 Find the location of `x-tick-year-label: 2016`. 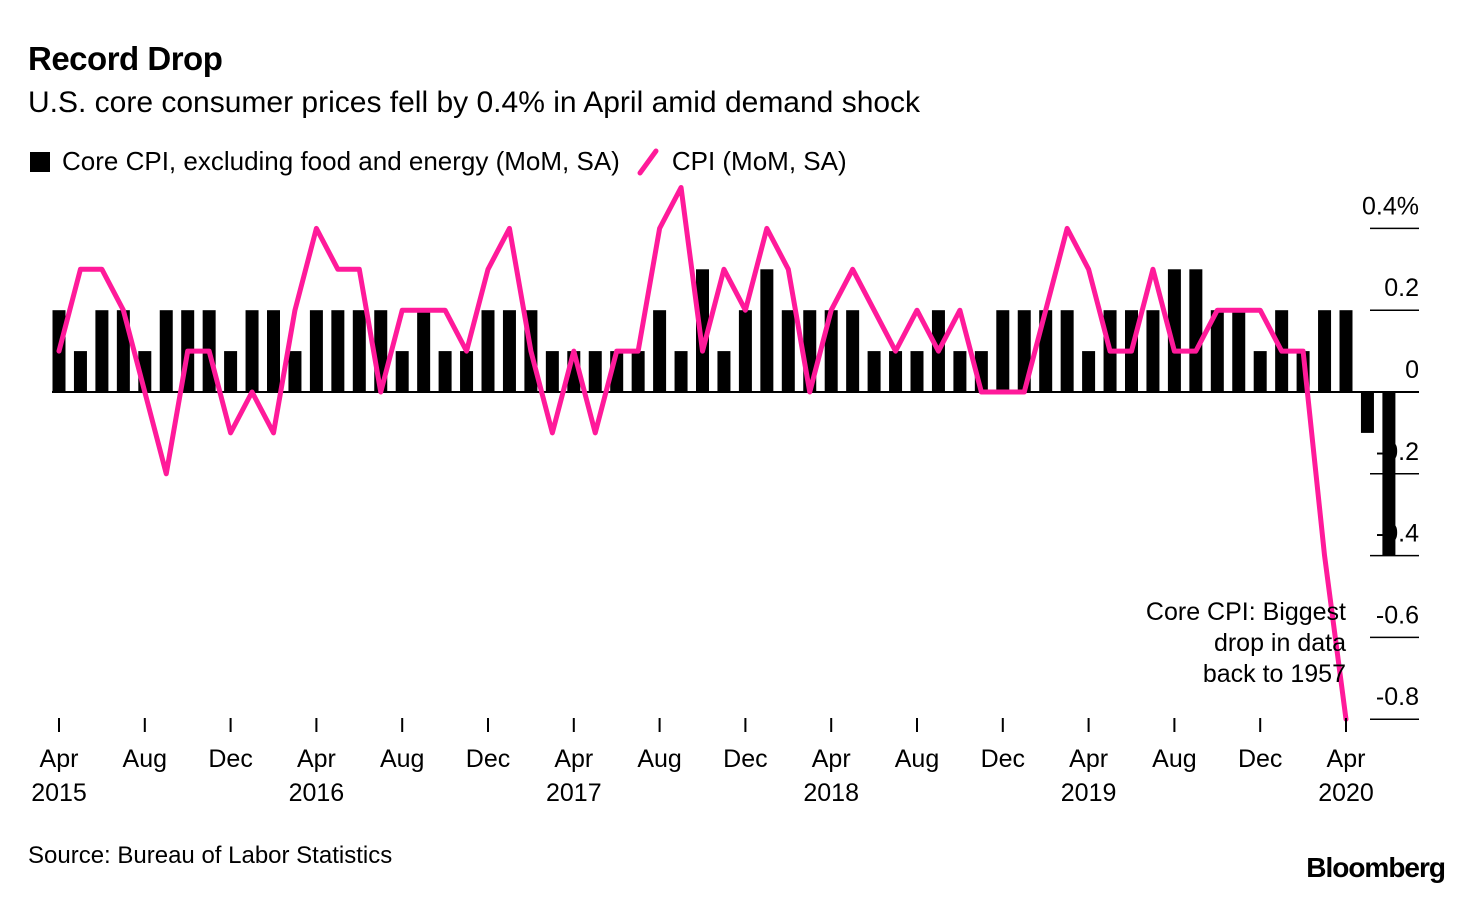

x-tick-year-label: 2016 is located at coordinates (317, 793).